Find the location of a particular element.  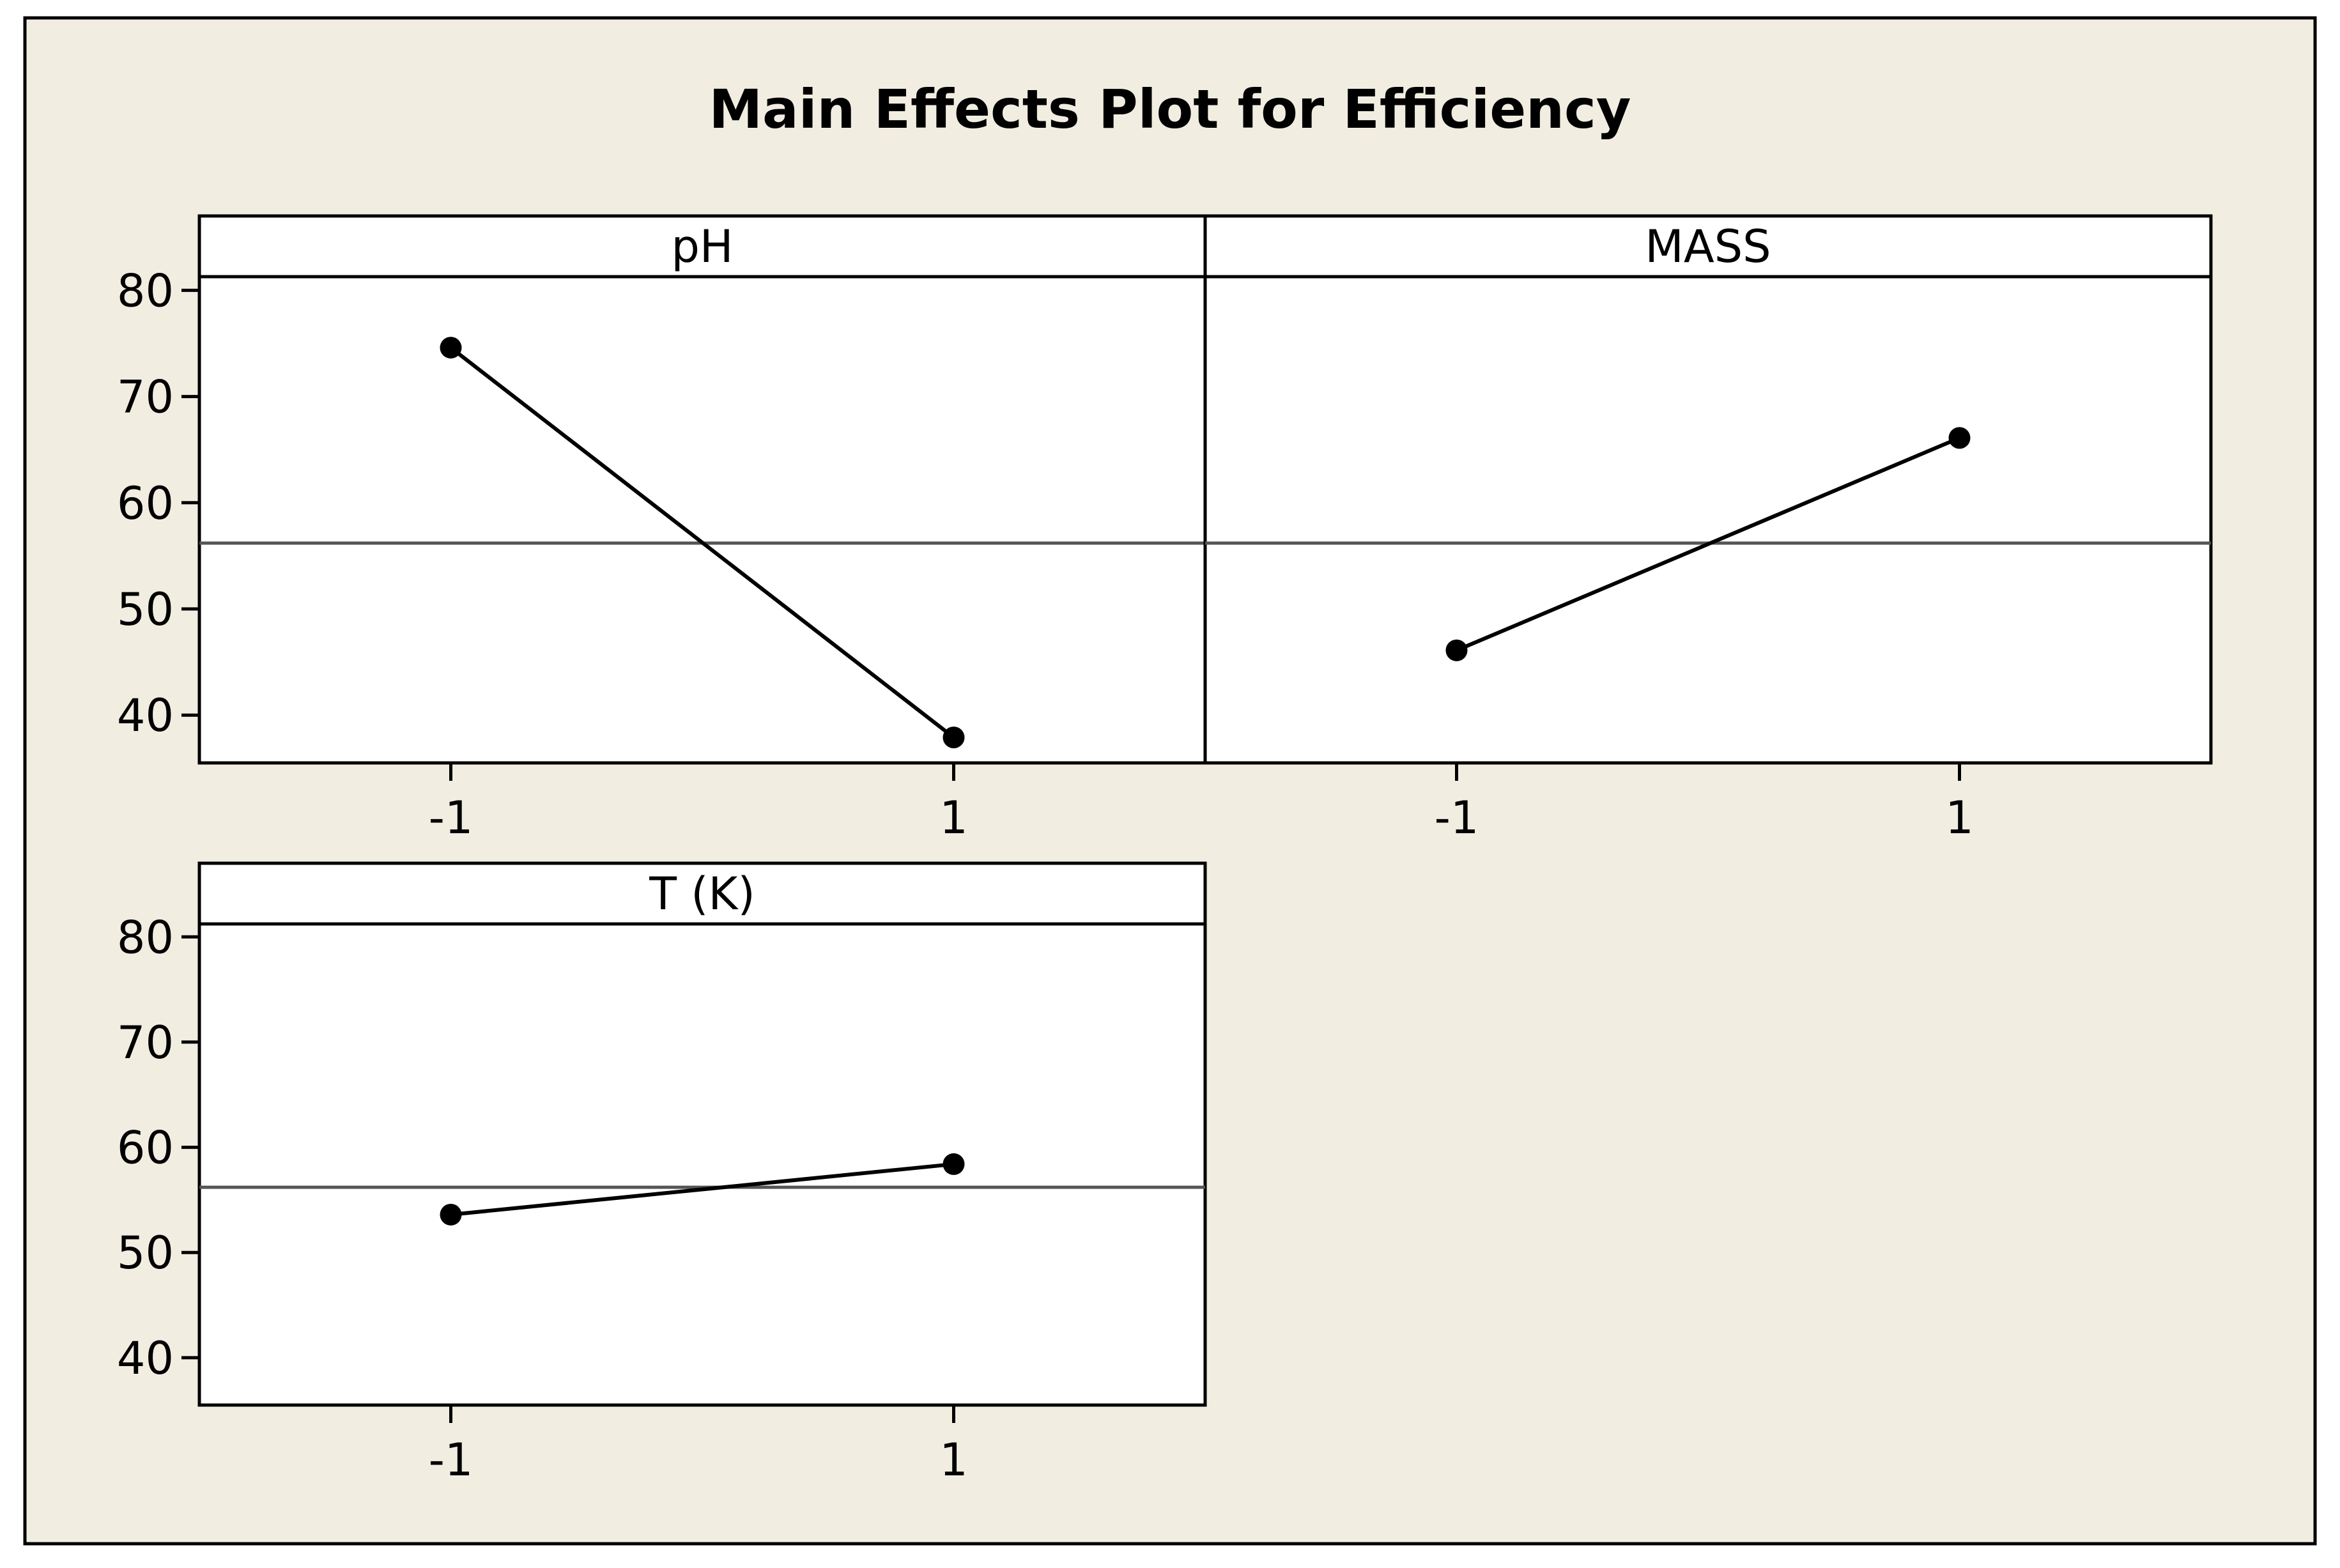

panel-title: pH is located at coordinates (702, 246).